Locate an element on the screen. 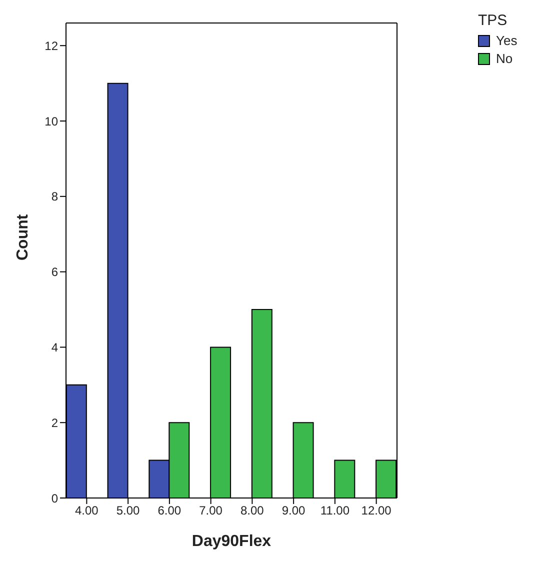 The height and width of the screenshot is (562, 550). y-tick-label: 10 is located at coordinates (51, 121).